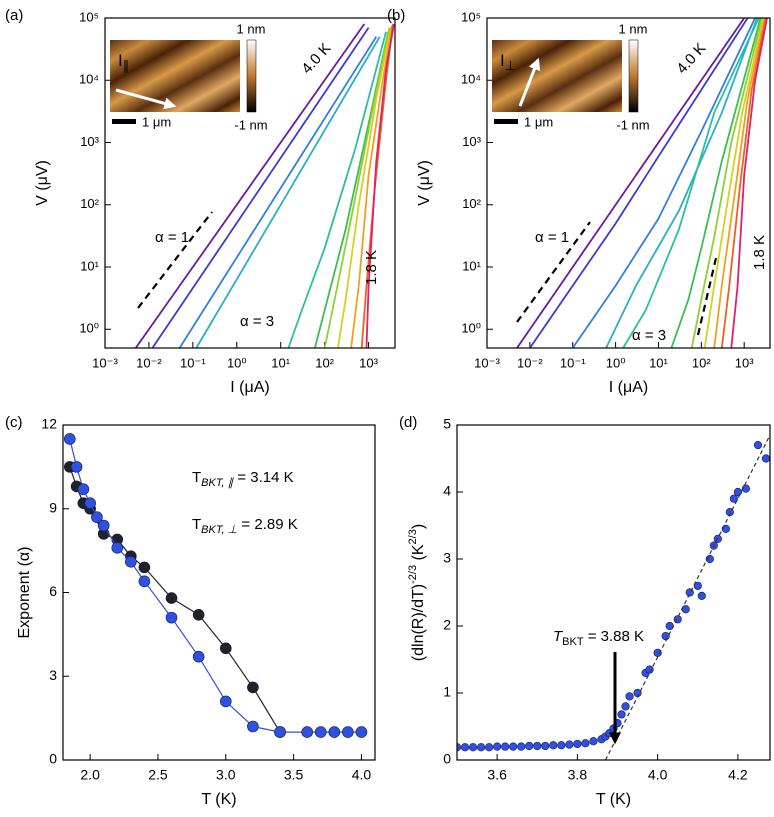 Image resolution: width=774 pixels, height=817 pixels. What do you see at coordinates (90, 775) in the screenshot?
I see `x-tick-label: 2.0` at bounding box center [90, 775].